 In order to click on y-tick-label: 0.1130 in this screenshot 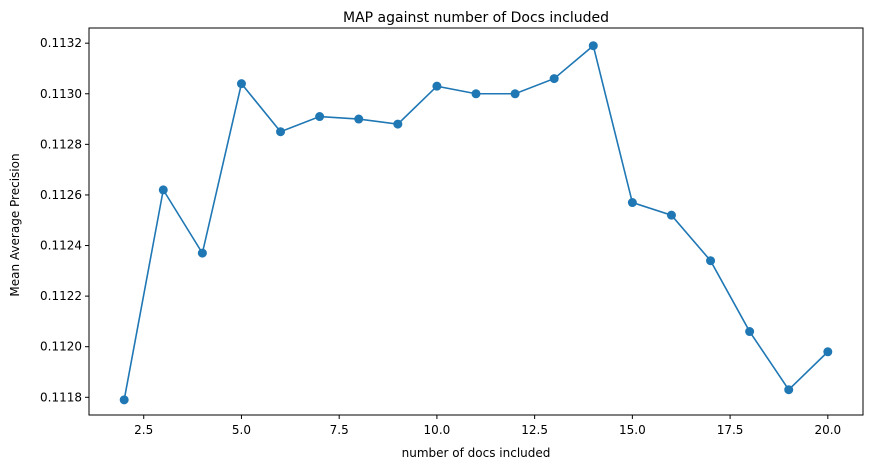, I will do `click(61, 94)`.